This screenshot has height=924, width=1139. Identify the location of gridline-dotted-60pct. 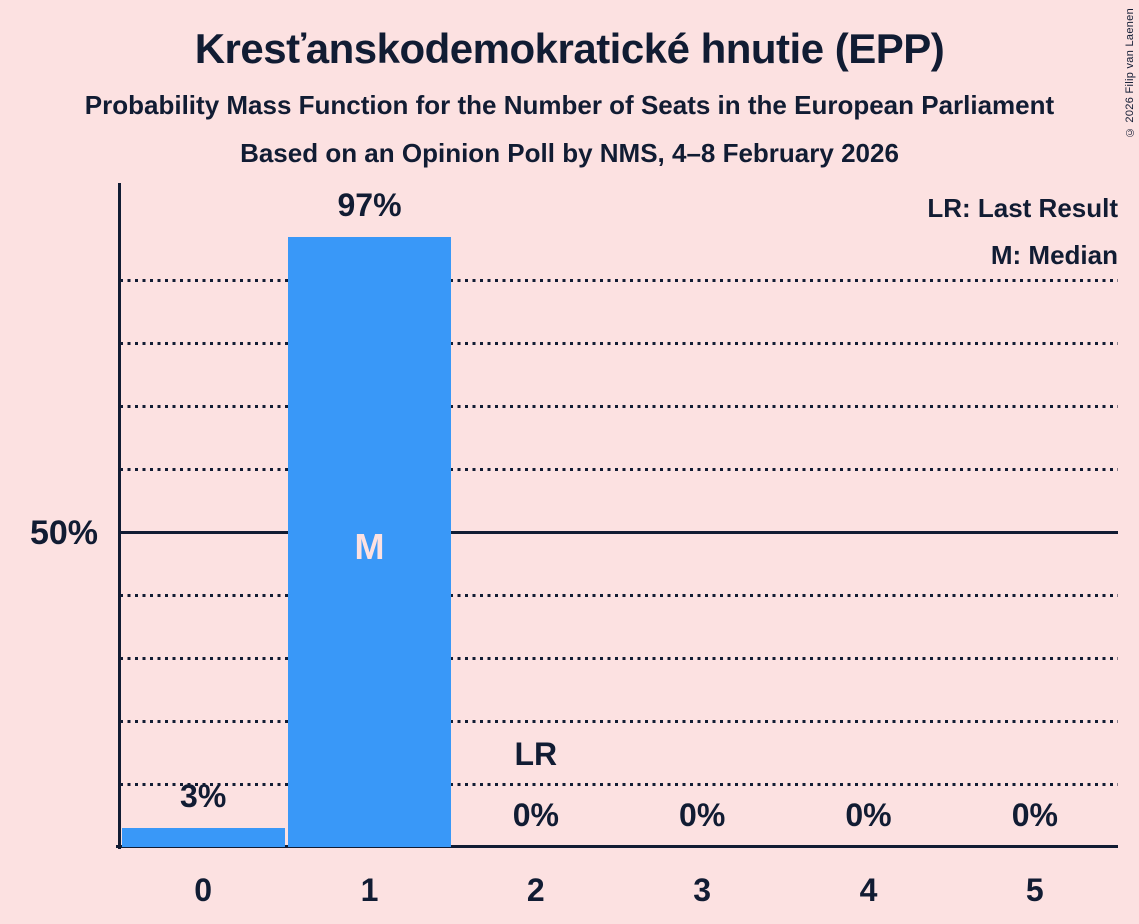
(619, 469).